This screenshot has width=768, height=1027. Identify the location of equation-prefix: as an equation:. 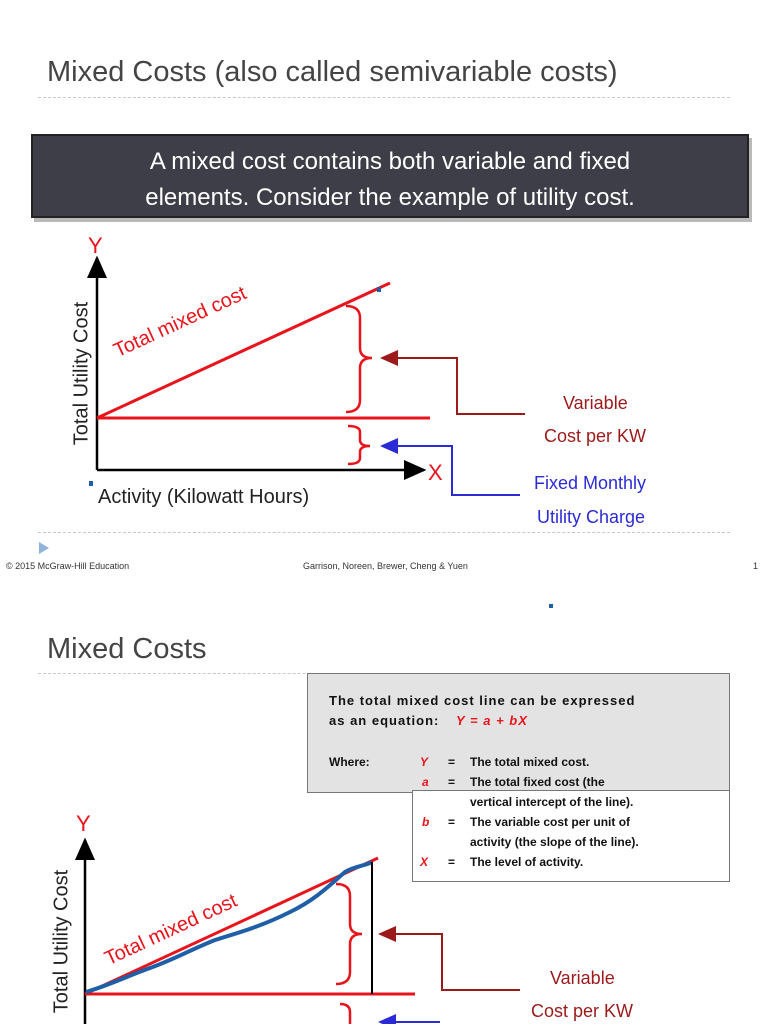
(384, 720).